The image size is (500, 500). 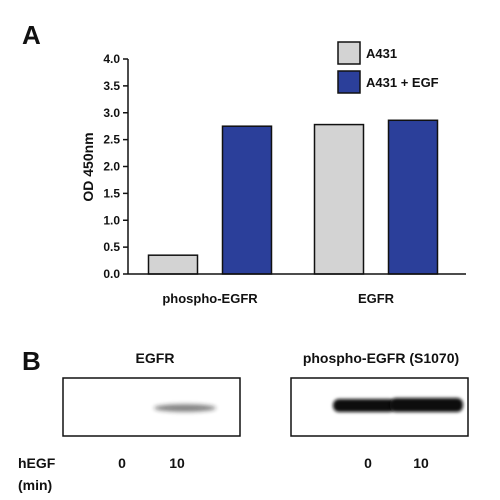 I want to click on x-category-label-phospho-egfr: phospho-EGFR, so click(x=210, y=298).